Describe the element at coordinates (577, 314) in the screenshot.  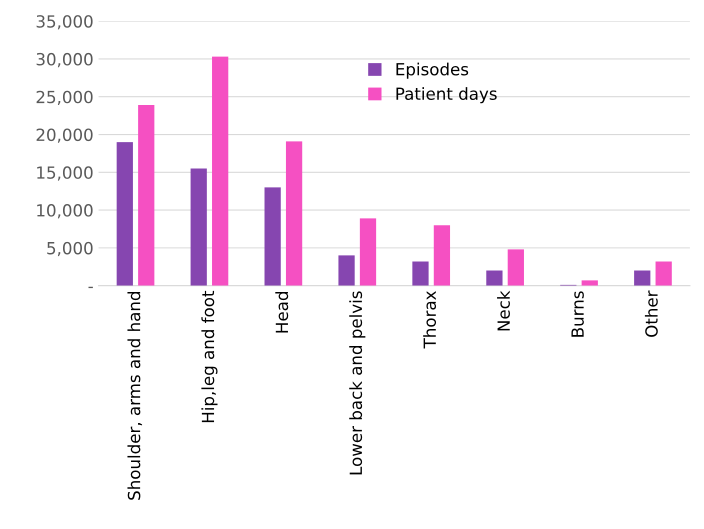
I see `x-tick-label: Burns` at that location.